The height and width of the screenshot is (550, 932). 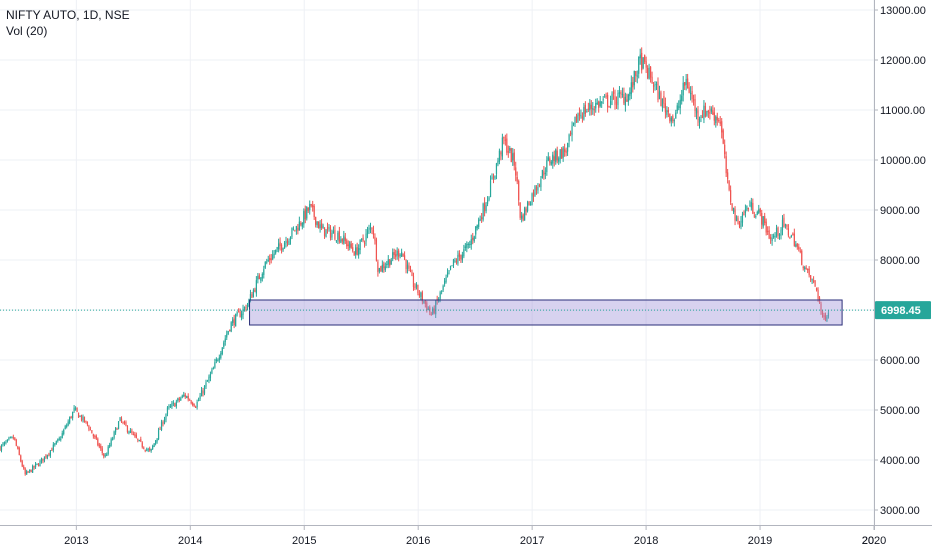 I want to click on x-tick-label: 2015, so click(x=304, y=541).